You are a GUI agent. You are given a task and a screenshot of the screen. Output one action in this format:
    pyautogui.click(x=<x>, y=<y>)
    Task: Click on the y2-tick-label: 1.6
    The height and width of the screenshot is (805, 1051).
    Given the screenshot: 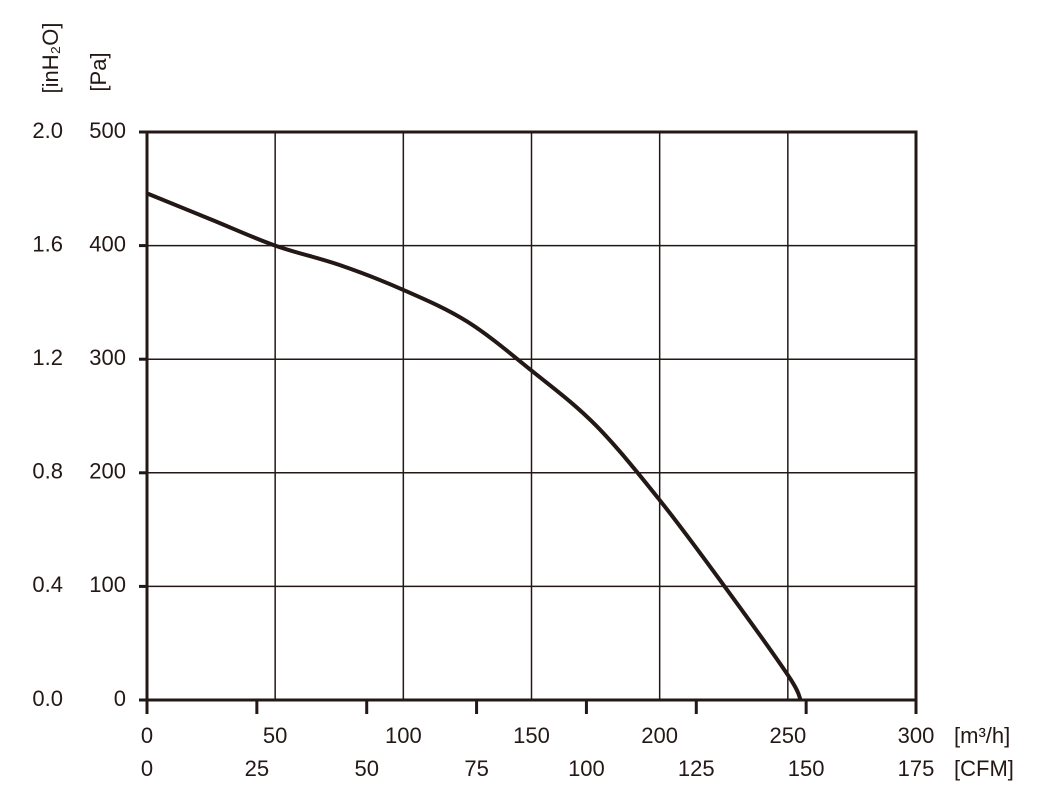 What is the action you would take?
    pyautogui.click(x=47, y=243)
    